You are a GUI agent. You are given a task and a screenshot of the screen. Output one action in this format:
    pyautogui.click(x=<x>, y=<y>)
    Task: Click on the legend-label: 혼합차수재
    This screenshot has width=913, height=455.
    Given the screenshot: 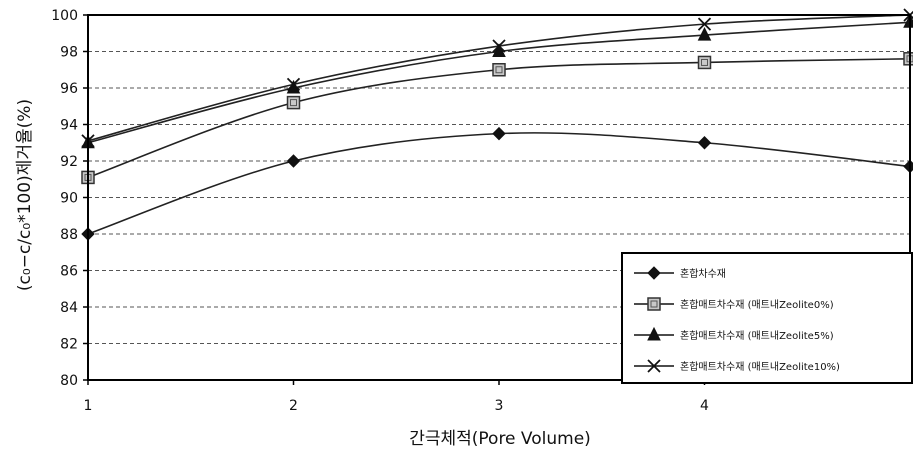 What is the action you would take?
    pyautogui.click(x=703, y=273)
    